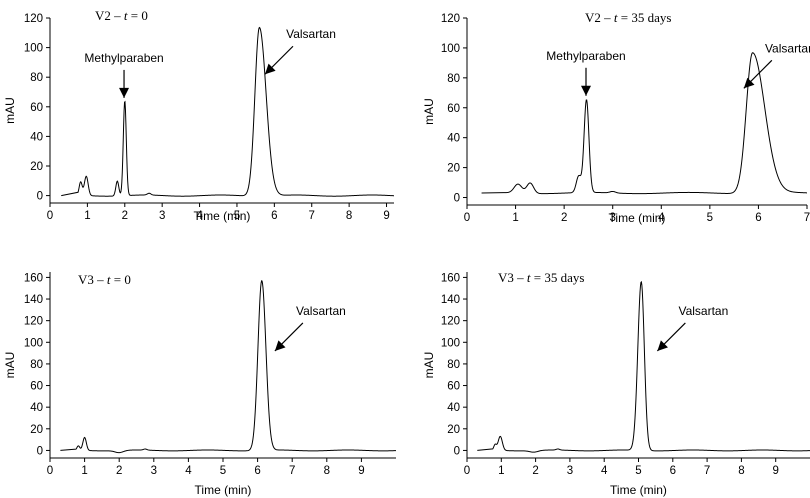 The width and height of the screenshot is (810, 498). I want to click on panel-title: V2 – t = 35 days, so click(628, 17).